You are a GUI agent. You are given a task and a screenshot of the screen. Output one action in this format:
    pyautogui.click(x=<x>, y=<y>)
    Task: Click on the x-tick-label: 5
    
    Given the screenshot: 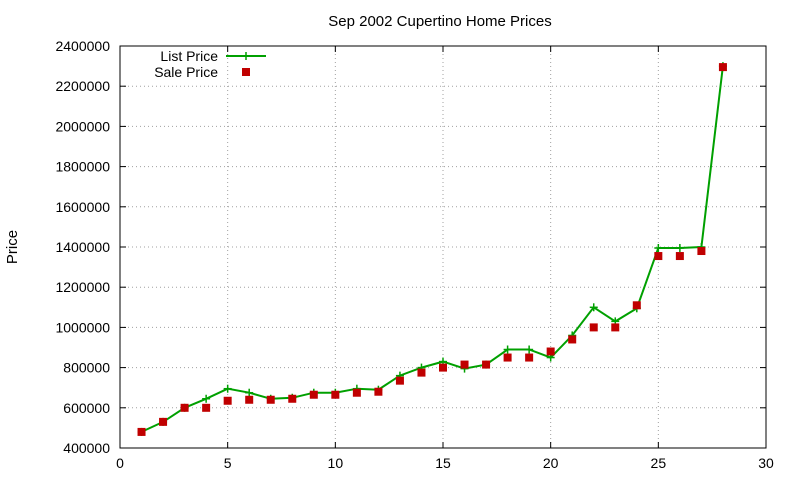 What is the action you would take?
    pyautogui.click(x=228, y=463)
    